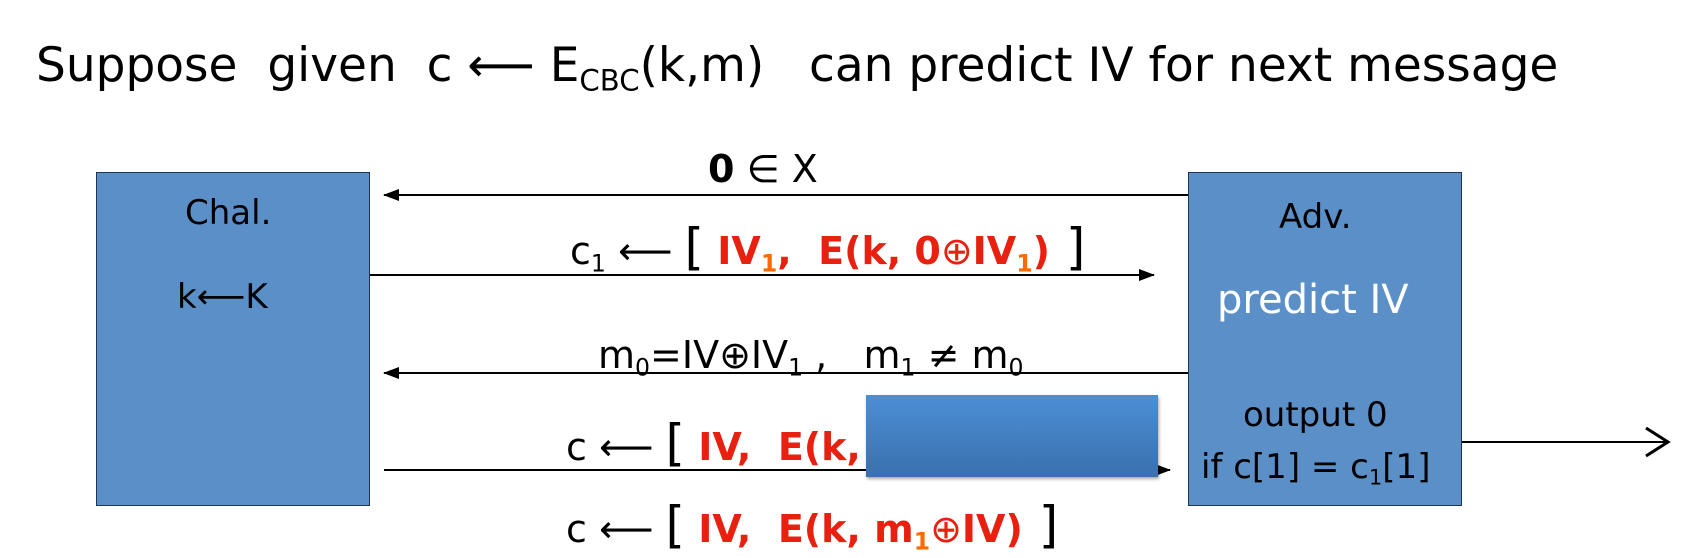 The height and width of the screenshot is (558, 1704). I want to click on msg-c-m0: c ⟵ [ IV, E(k,, so click(720, 443).